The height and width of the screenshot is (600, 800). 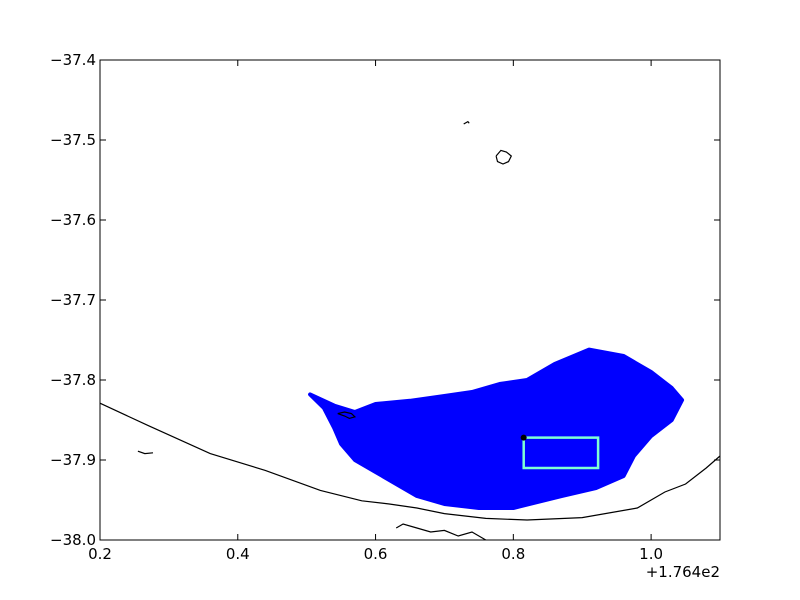 I want to click on y-tick-label: −38.0, so click(x=73, y=540).